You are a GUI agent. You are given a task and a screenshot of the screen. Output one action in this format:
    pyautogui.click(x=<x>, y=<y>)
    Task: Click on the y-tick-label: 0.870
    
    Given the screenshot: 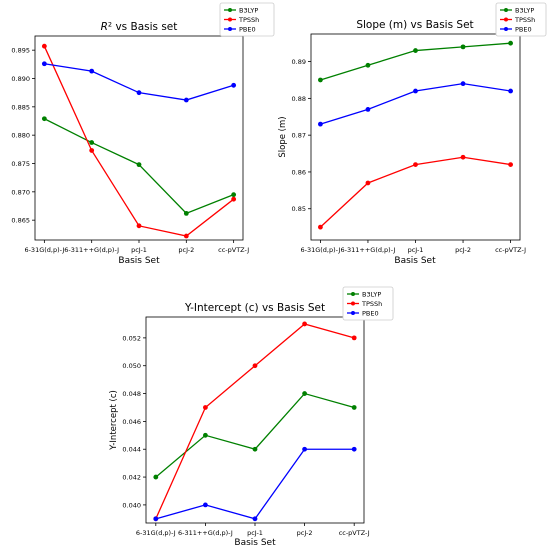 What is the action you would take?
    pyautogui.click(x=20, y=192)
    